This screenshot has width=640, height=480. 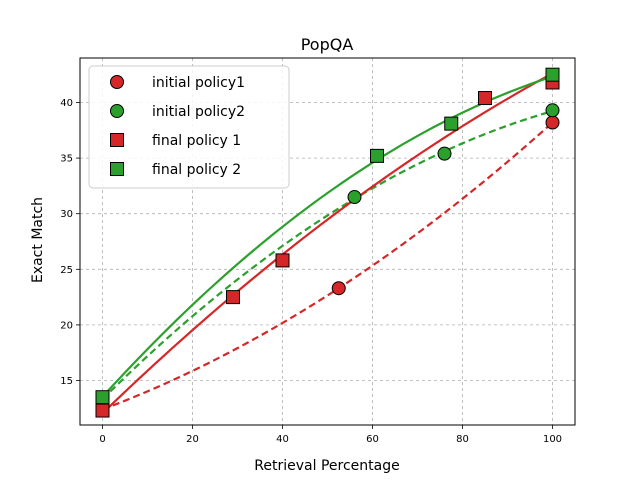 What do you see at coordinates (198, 112) in the screenshot?
I see `legend-label: initial policy2` at bounding box center [198, 112].